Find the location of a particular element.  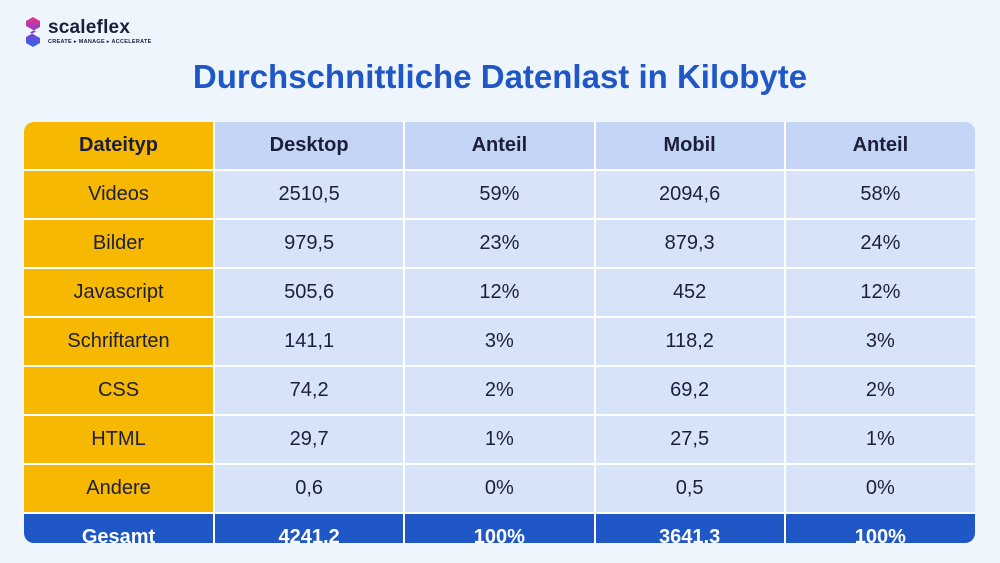

table-row: Bilder 979,5 23% 879,3 24% is located at coordinates (499, 243).